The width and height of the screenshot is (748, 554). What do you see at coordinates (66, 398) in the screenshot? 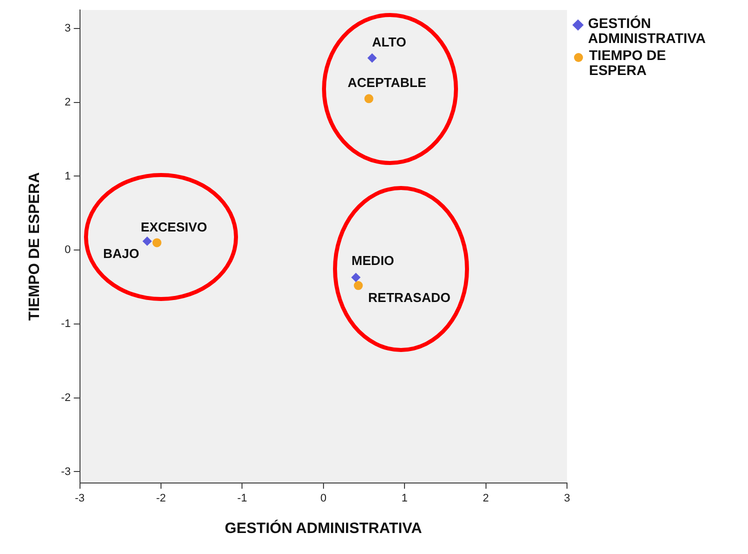
I see `y-tick-label: -2` at bounding box center [66, 398].